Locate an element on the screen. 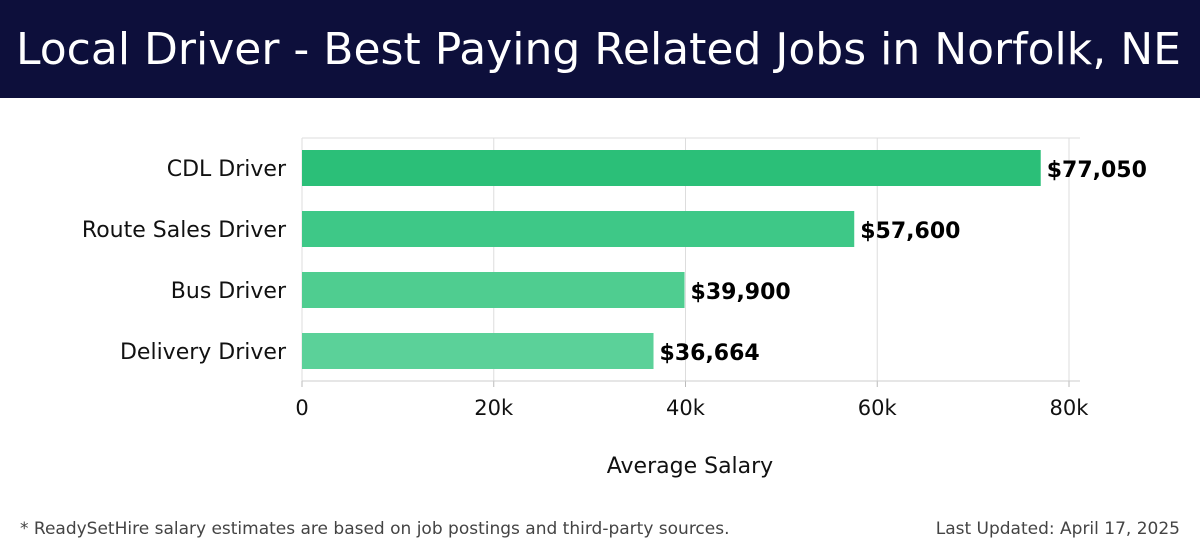 The width and height of the screenshot is (1200, 558). category-label-2: Bus Driver is located at coordinates (229, 291).